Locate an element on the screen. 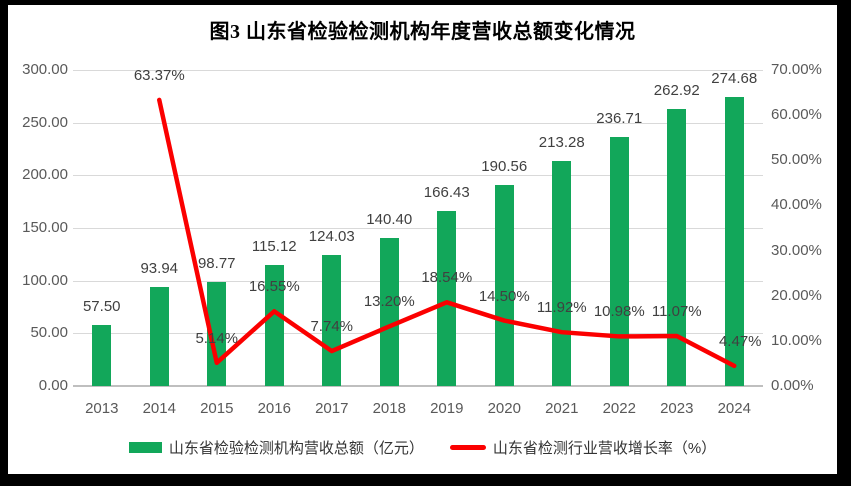  y-axis-tick-left: 50.00 is located at coordinates (49, 333).